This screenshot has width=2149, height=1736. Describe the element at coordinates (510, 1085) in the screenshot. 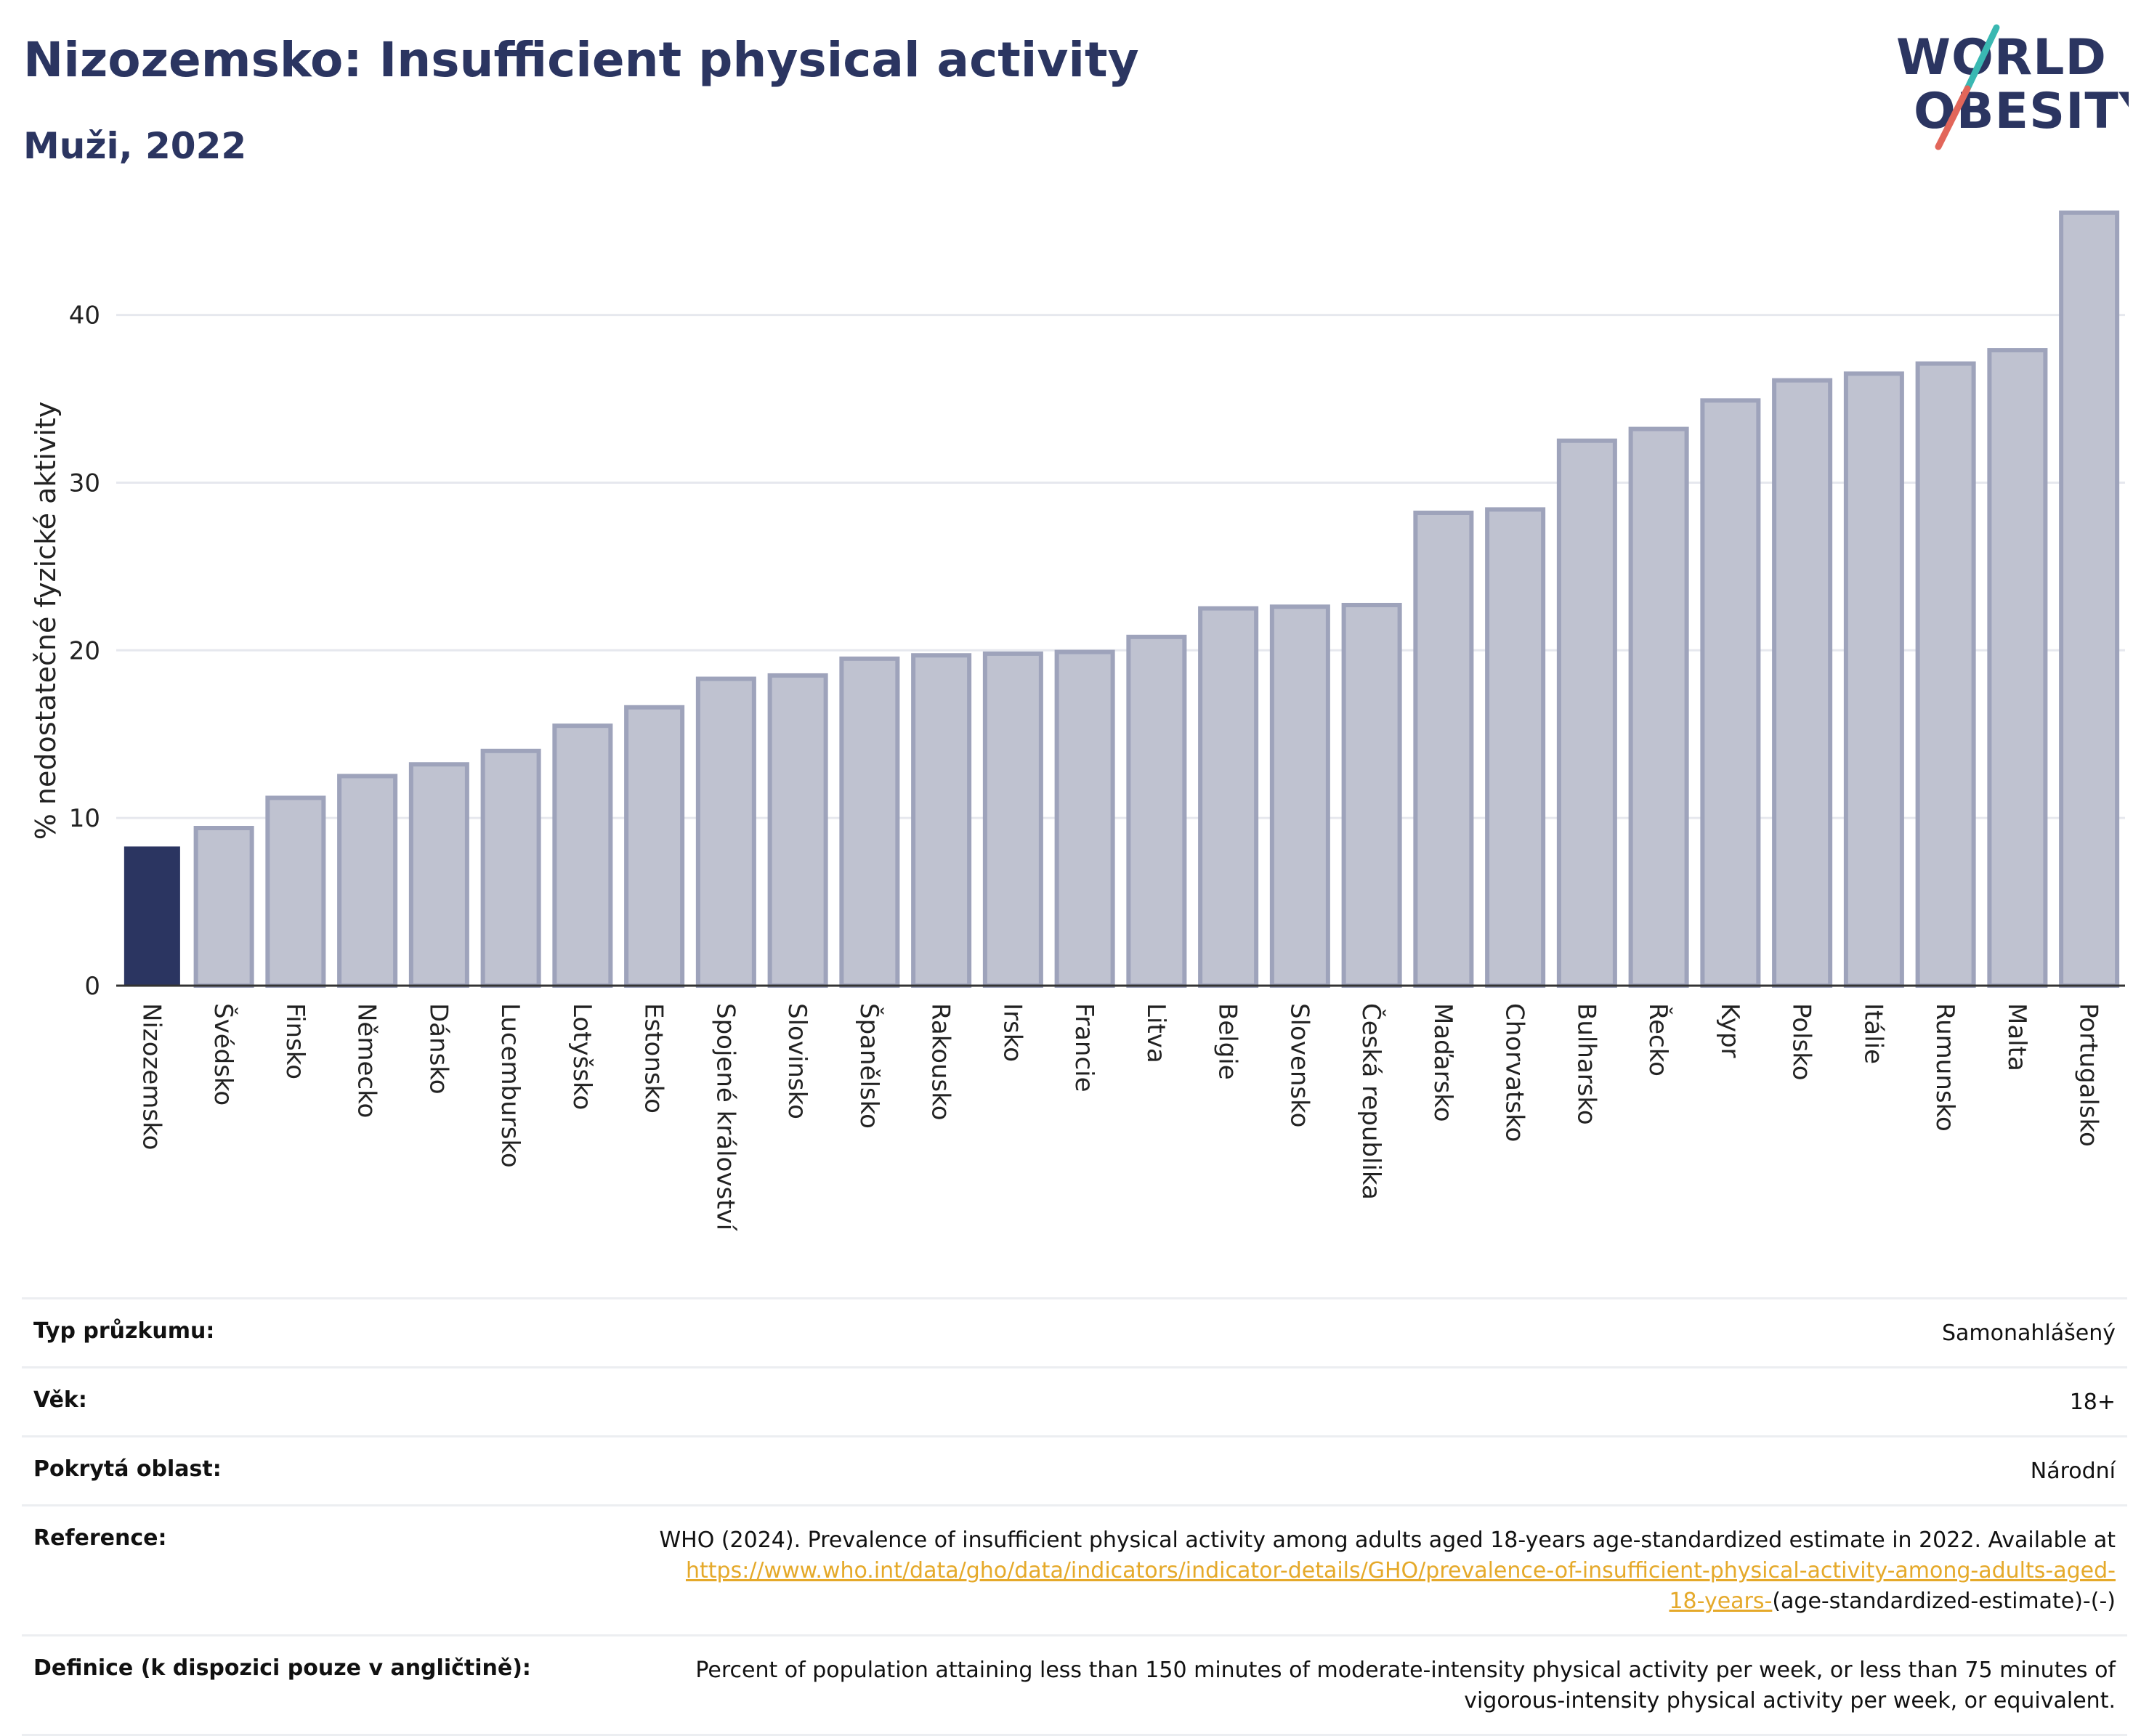

I see `x-tick-label: Lucembursko` at that location.